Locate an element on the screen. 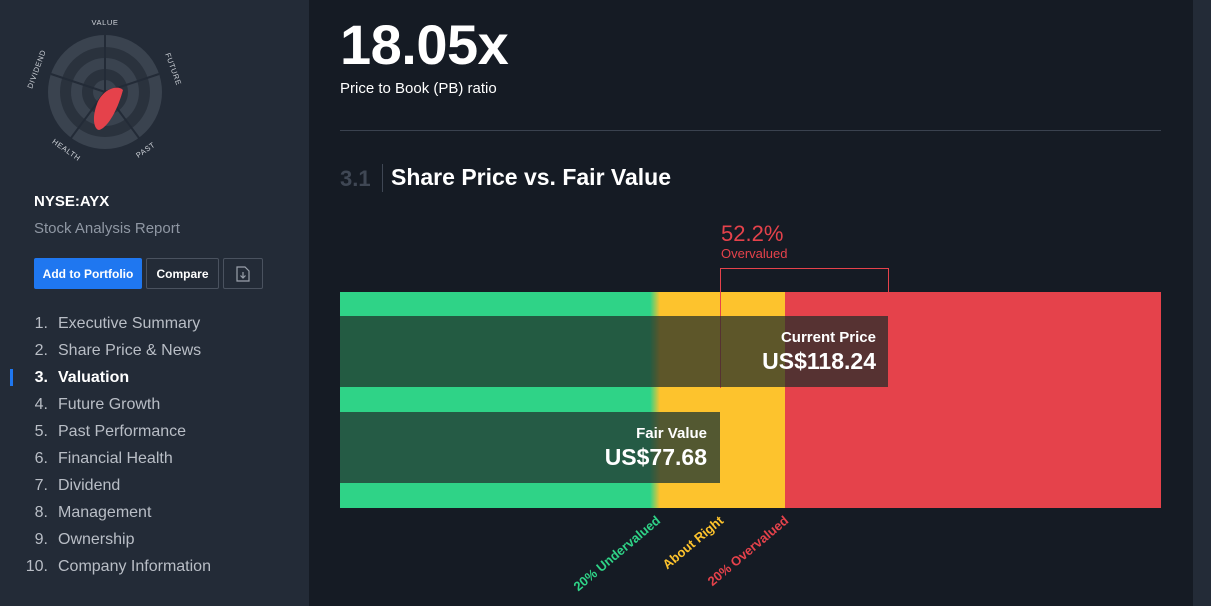  current-price-label: Current Price is located at coordinates (828, 337).